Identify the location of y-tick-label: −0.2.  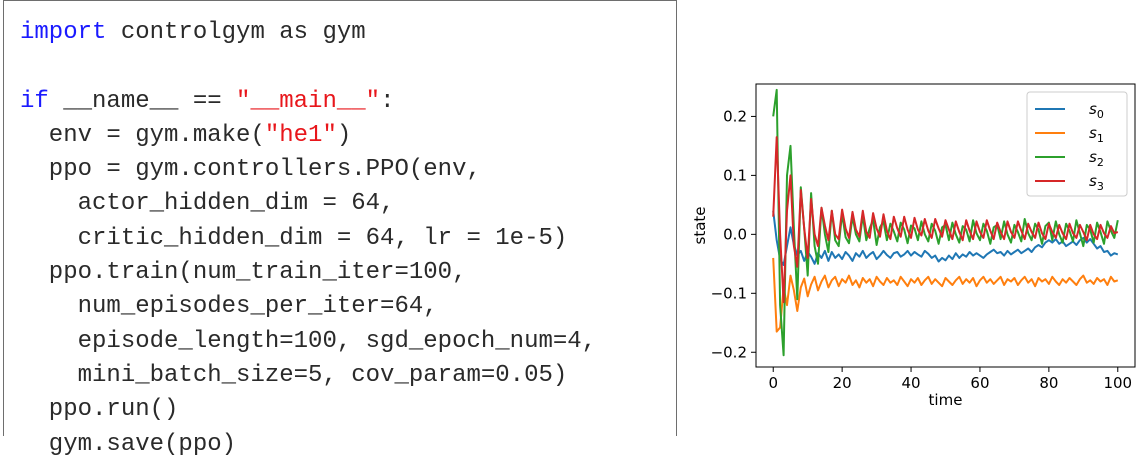
(729, 352).